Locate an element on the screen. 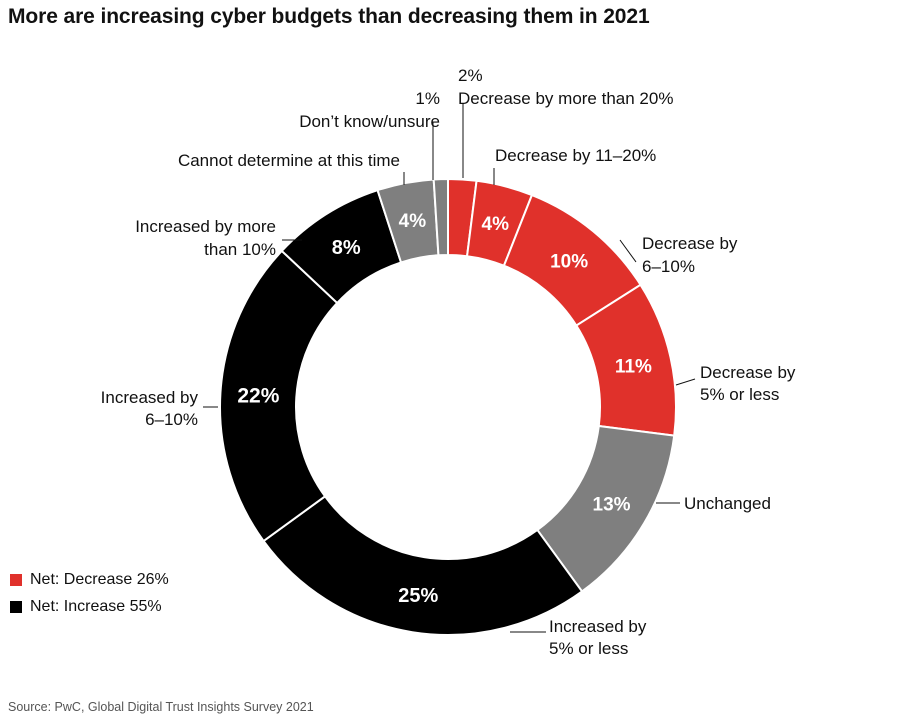 The width and height of the screenshot is (900, 721). legend: Net: Decrease 26% Net: Increase 55% is located at coordinates (89, 593).